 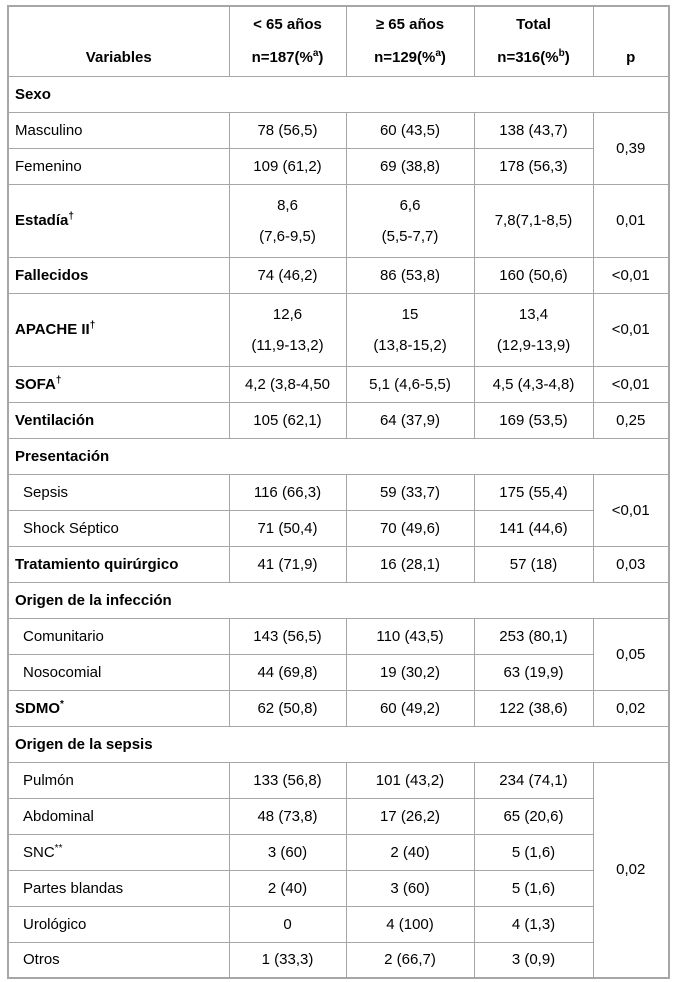 I want to click on row-label: Fallecidos, so click(x=118, y=275).